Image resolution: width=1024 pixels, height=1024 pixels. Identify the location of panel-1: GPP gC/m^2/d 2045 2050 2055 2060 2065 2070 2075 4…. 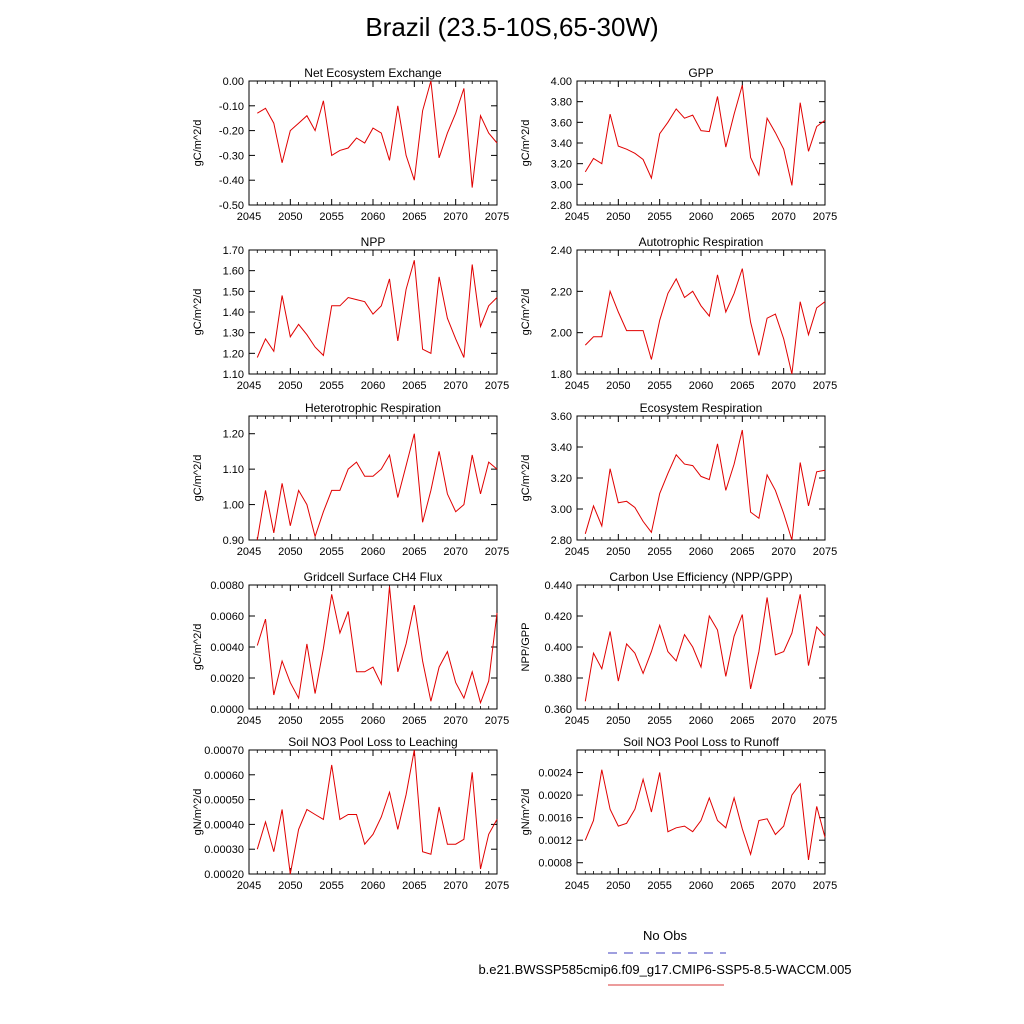
(678, 144).